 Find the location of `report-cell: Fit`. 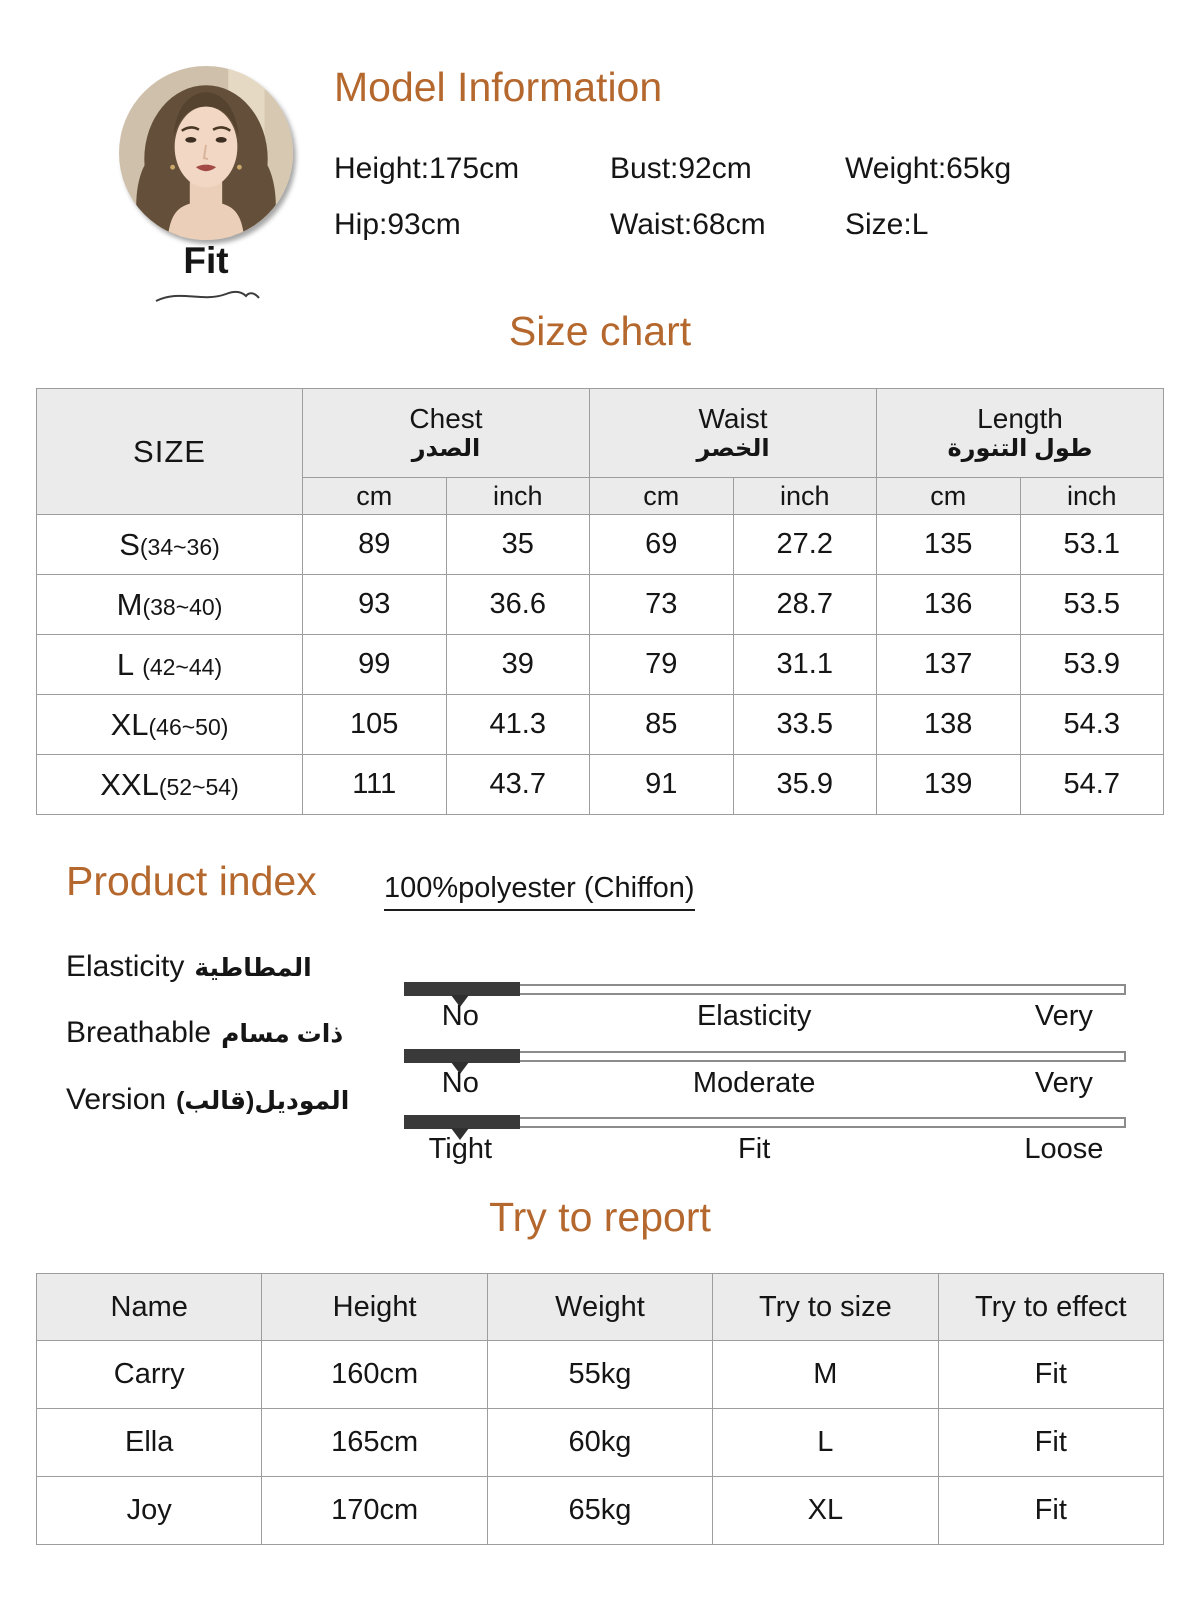

report-cell: Fit is located at coordinates (1051, 1442).